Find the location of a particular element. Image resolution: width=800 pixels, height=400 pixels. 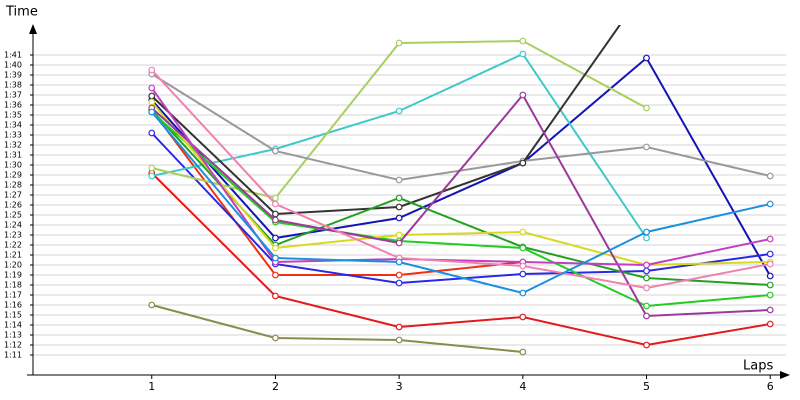

x-tick-label: 4 is located at coordinates (522, 386).